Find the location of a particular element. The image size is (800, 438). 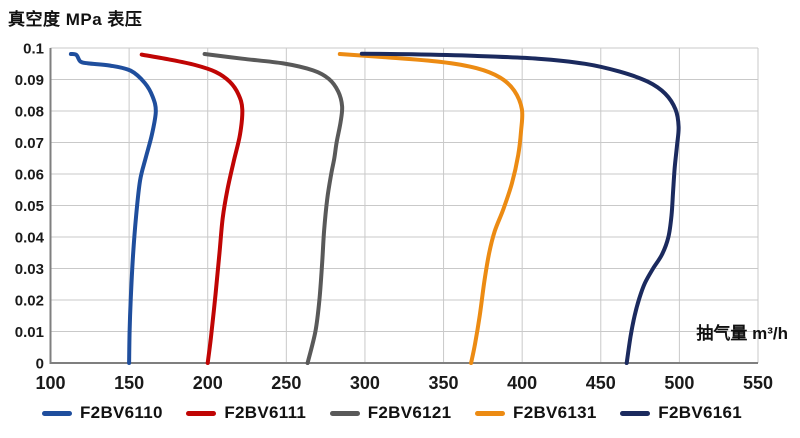

legend-item-f2bv6131: F2BV6131 is located at coordinates (536, 413).